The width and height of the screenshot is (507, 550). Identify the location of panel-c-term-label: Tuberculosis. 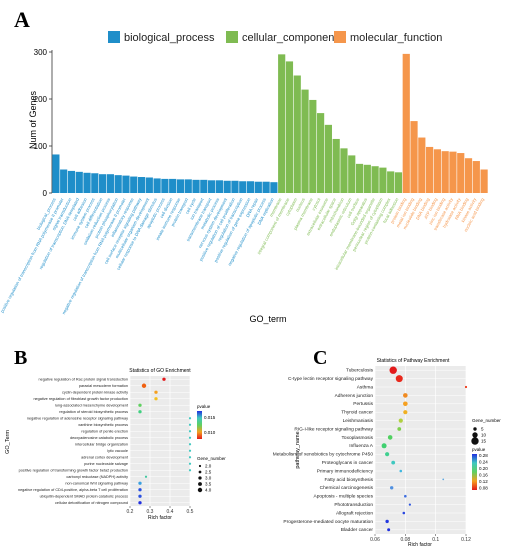
(360, 371).